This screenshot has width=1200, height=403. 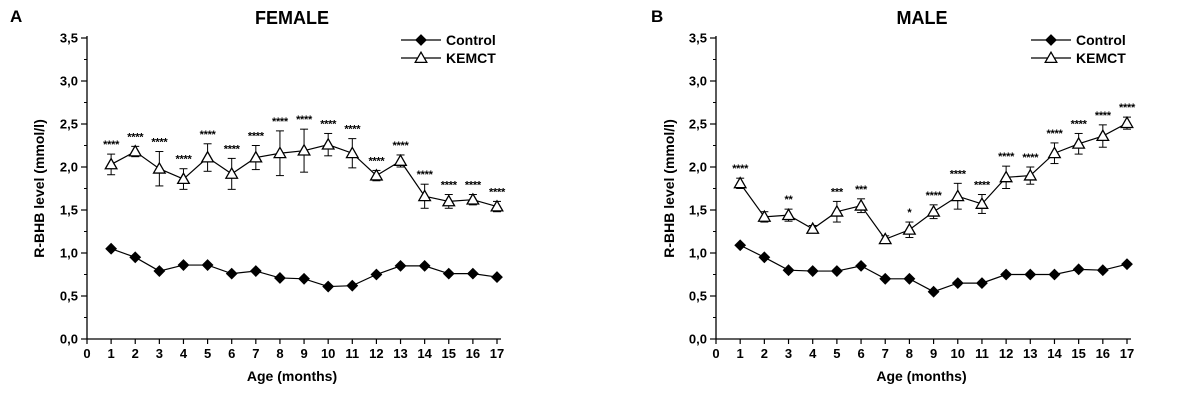 What do you see at coordinates (135, 353) in the screenshot?
I see `x-tick-label: 2` at bounding box center [135, 353].